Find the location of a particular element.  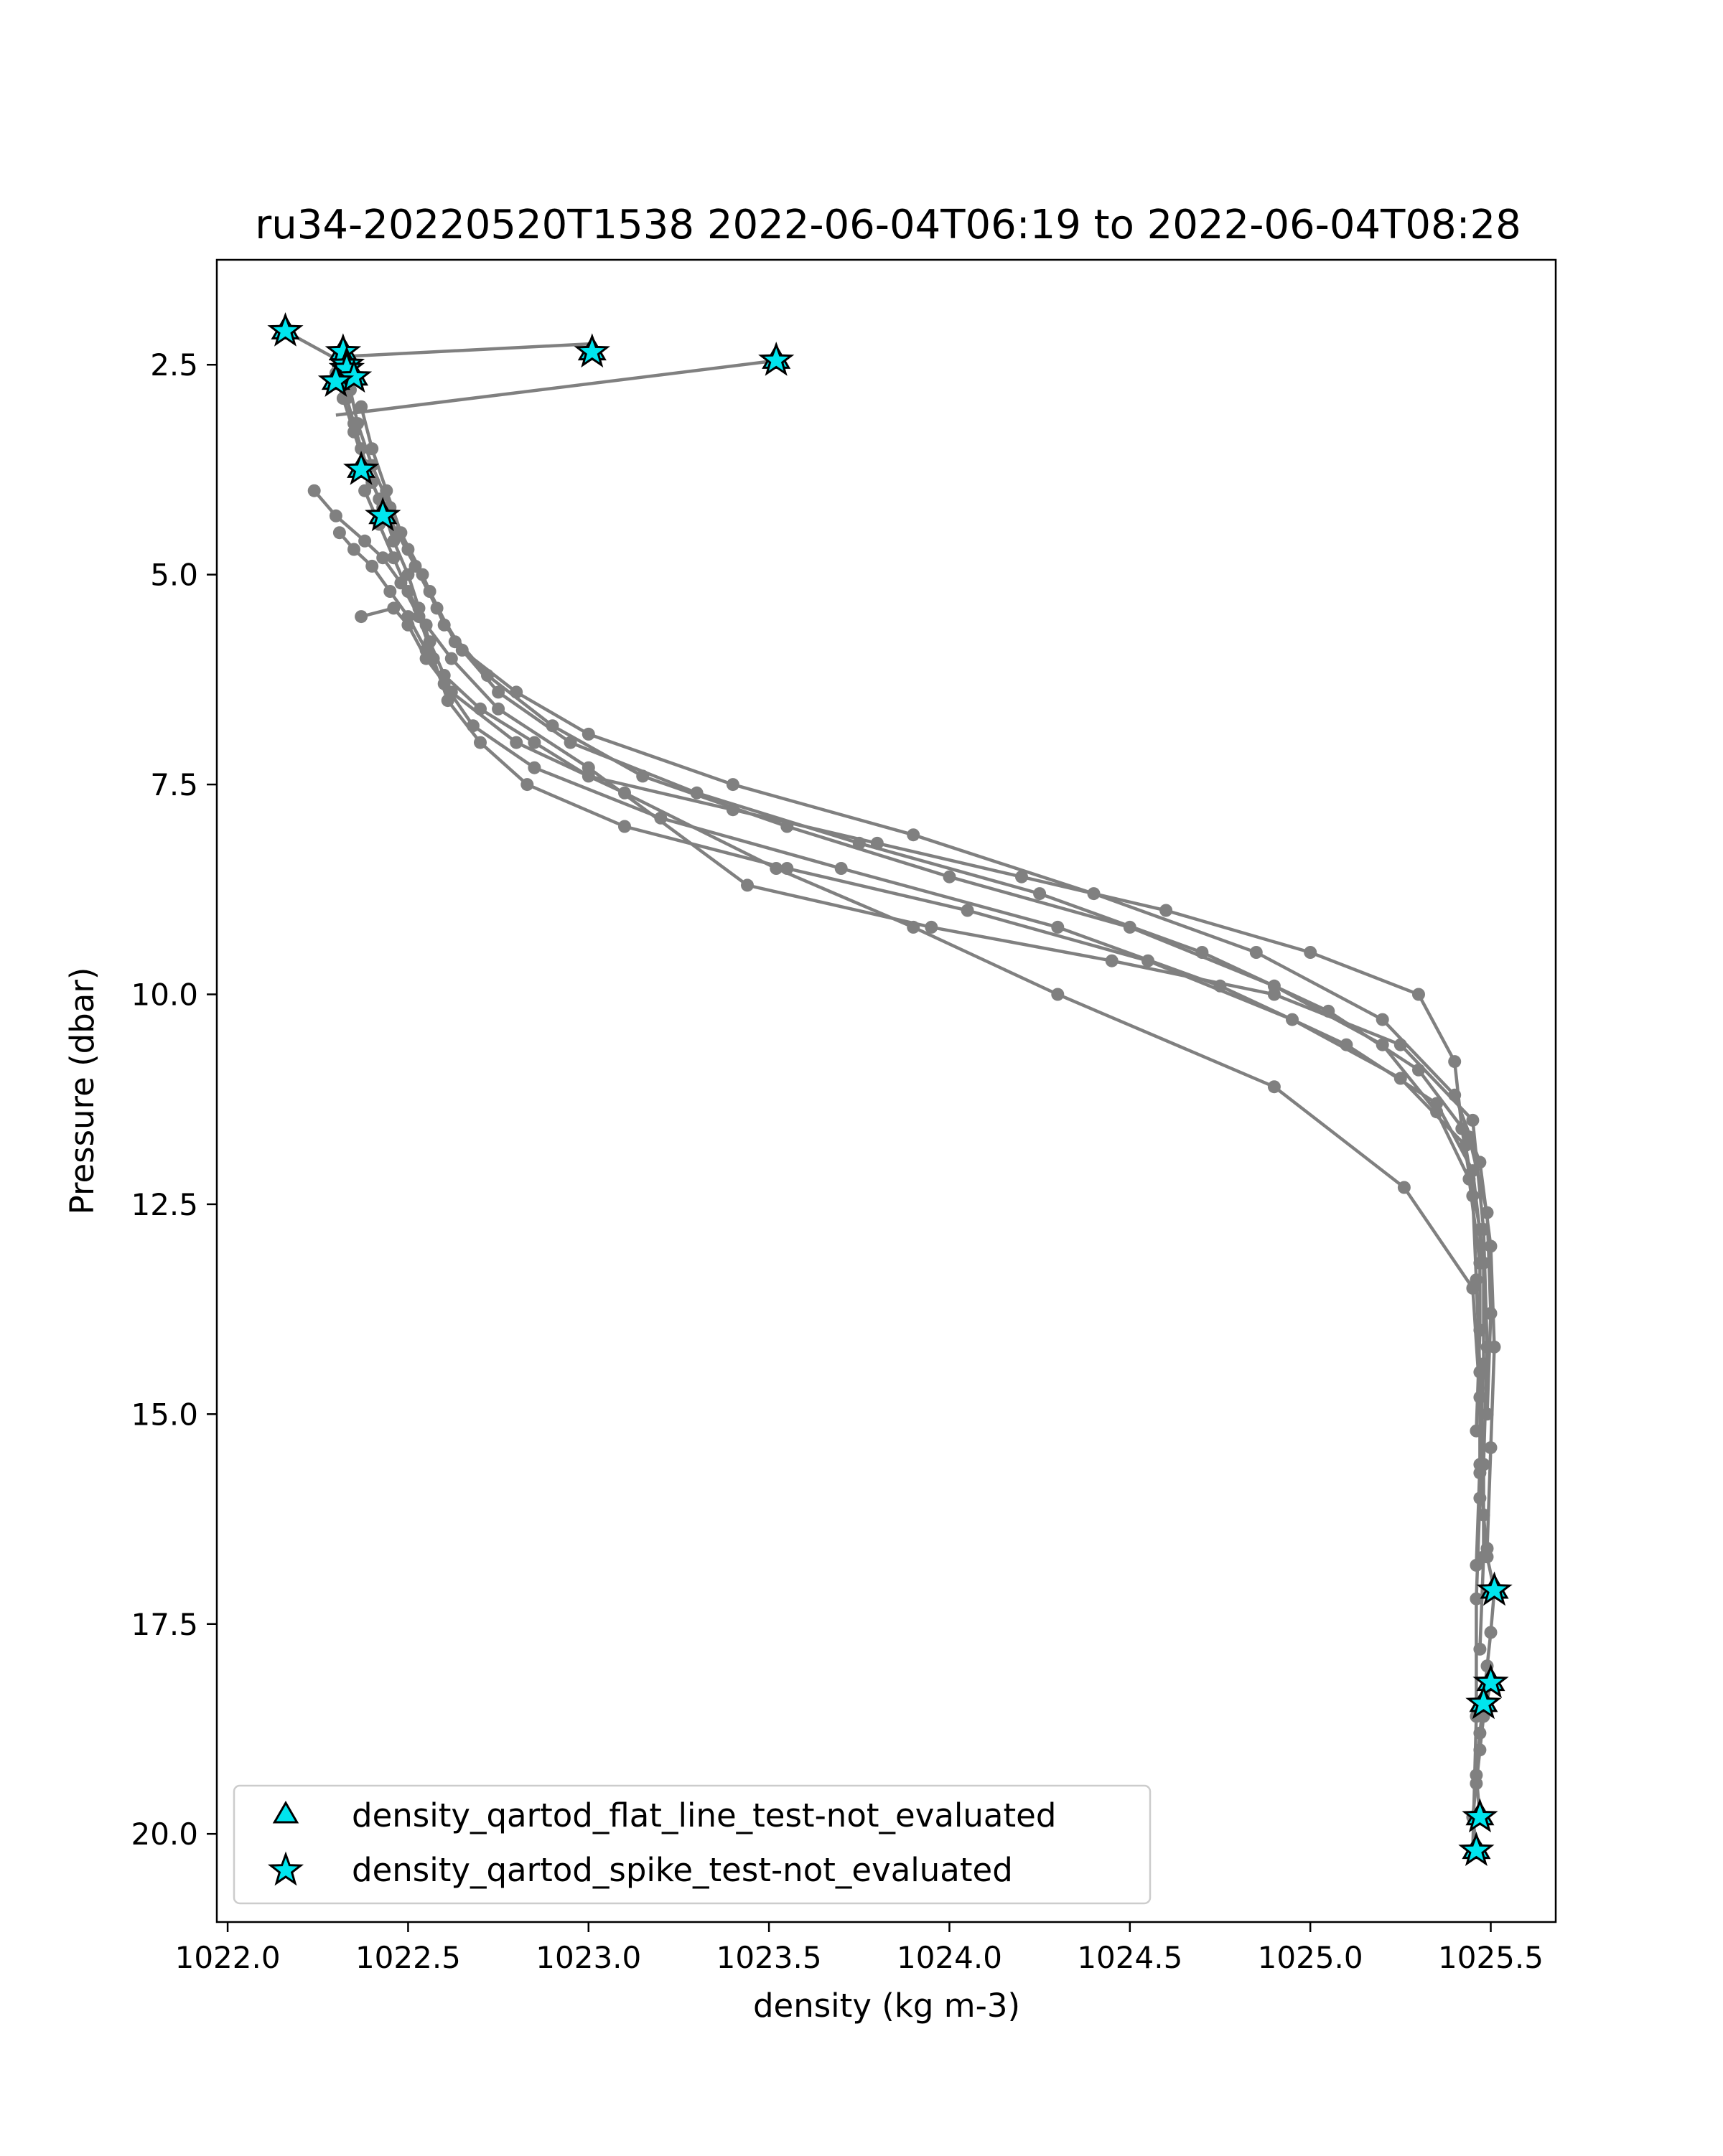

legend-label: density_qartod_spike_test-not_evaluated is located at coordinates (682, 1870).